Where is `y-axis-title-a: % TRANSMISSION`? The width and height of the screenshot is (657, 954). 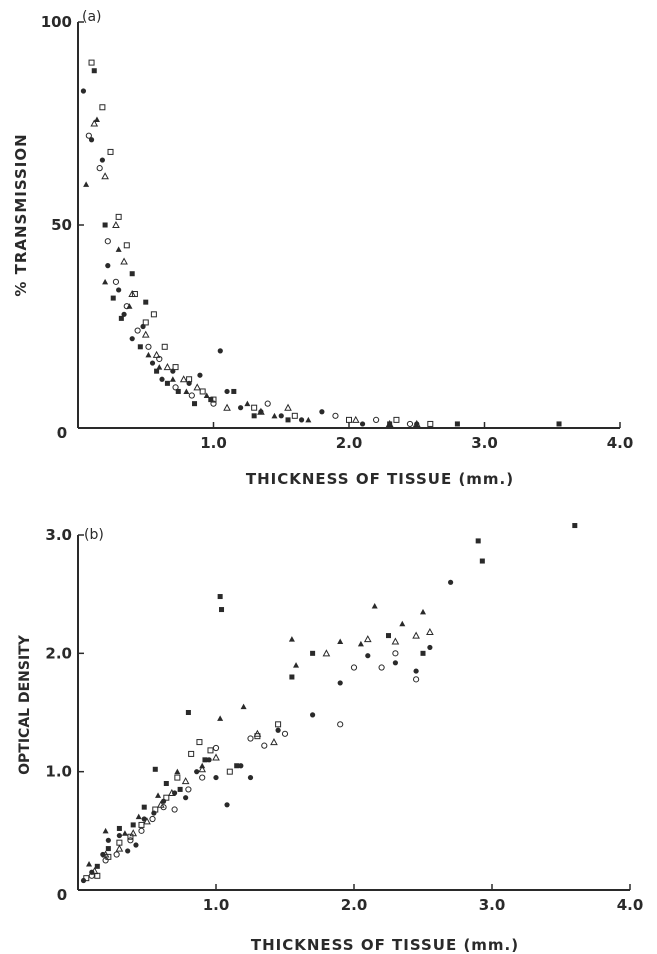 y-axis-title-a: % TRANSMISSION is located at coordinates (21, 214).